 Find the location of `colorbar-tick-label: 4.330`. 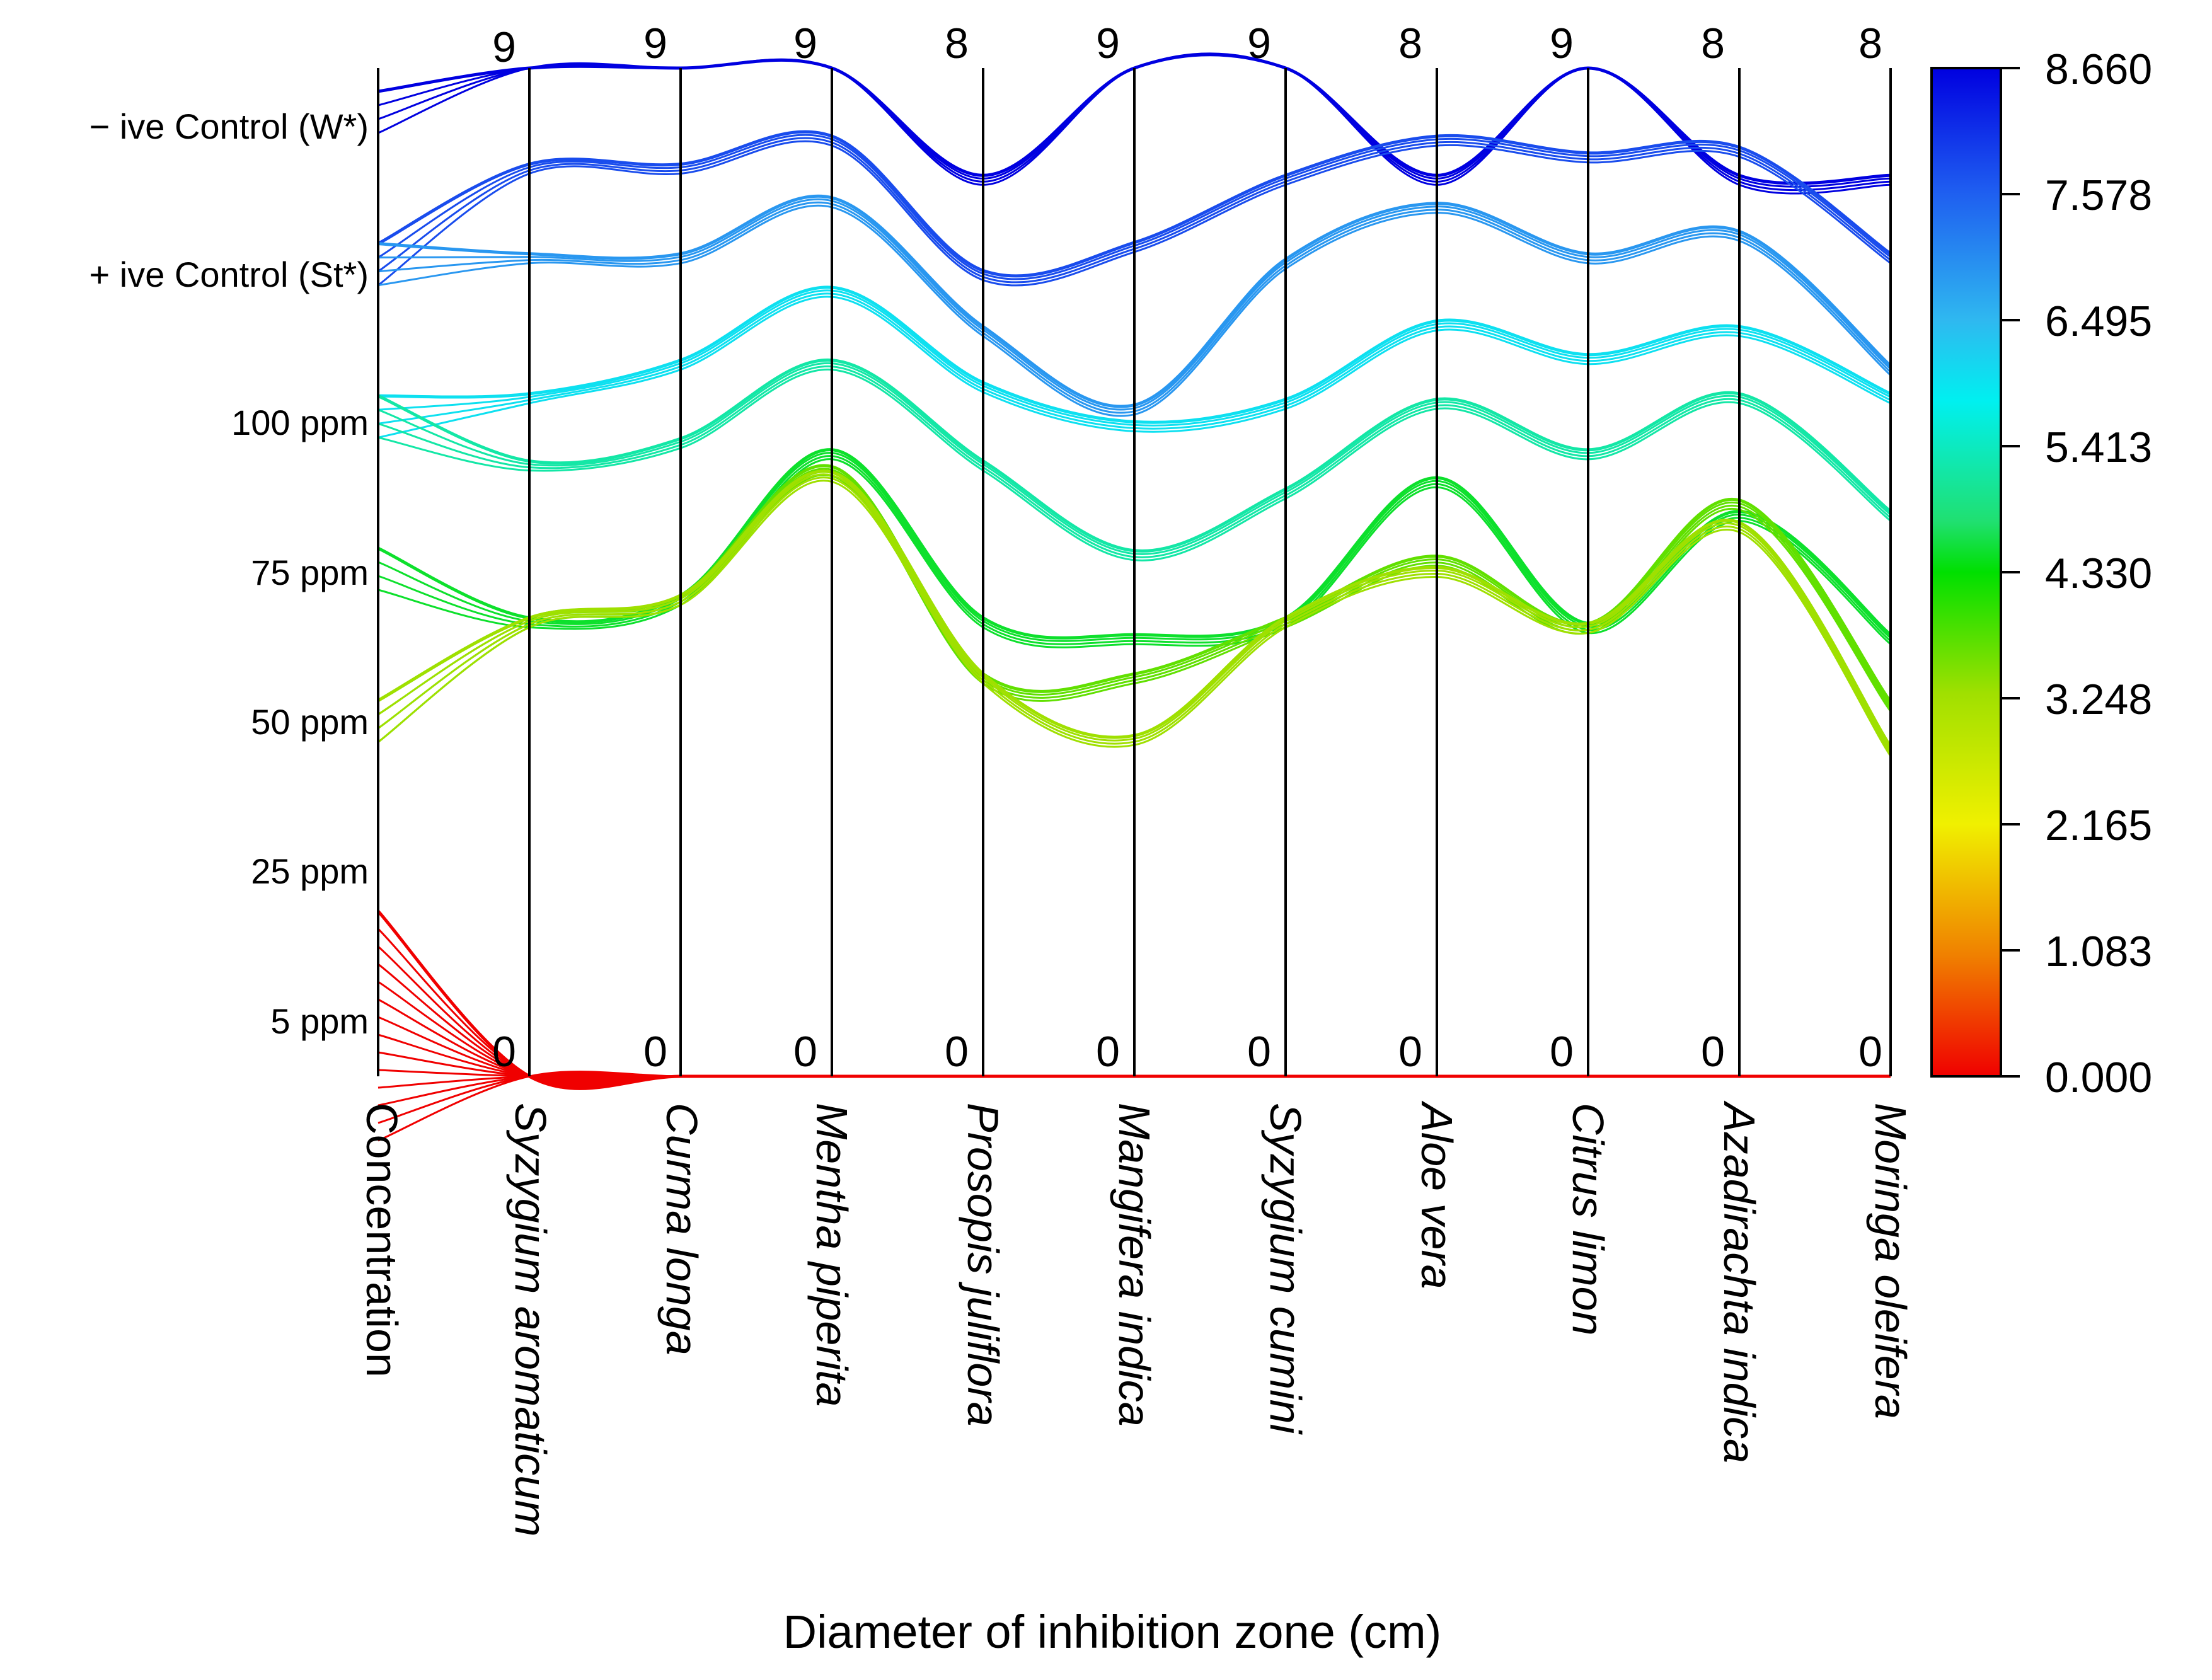

colorbar-tick-label: 4.330 is located at coordinates (2098, 573).